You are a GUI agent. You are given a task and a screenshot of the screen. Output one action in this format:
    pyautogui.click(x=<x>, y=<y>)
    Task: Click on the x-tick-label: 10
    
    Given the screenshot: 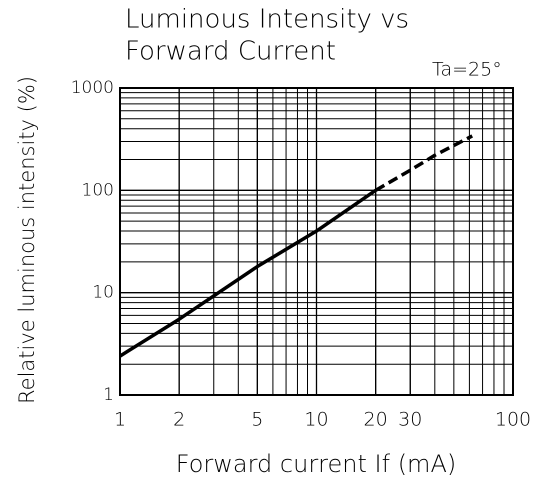 What is the action you would take?
    pyautogui.click(x=316, y=420)
    